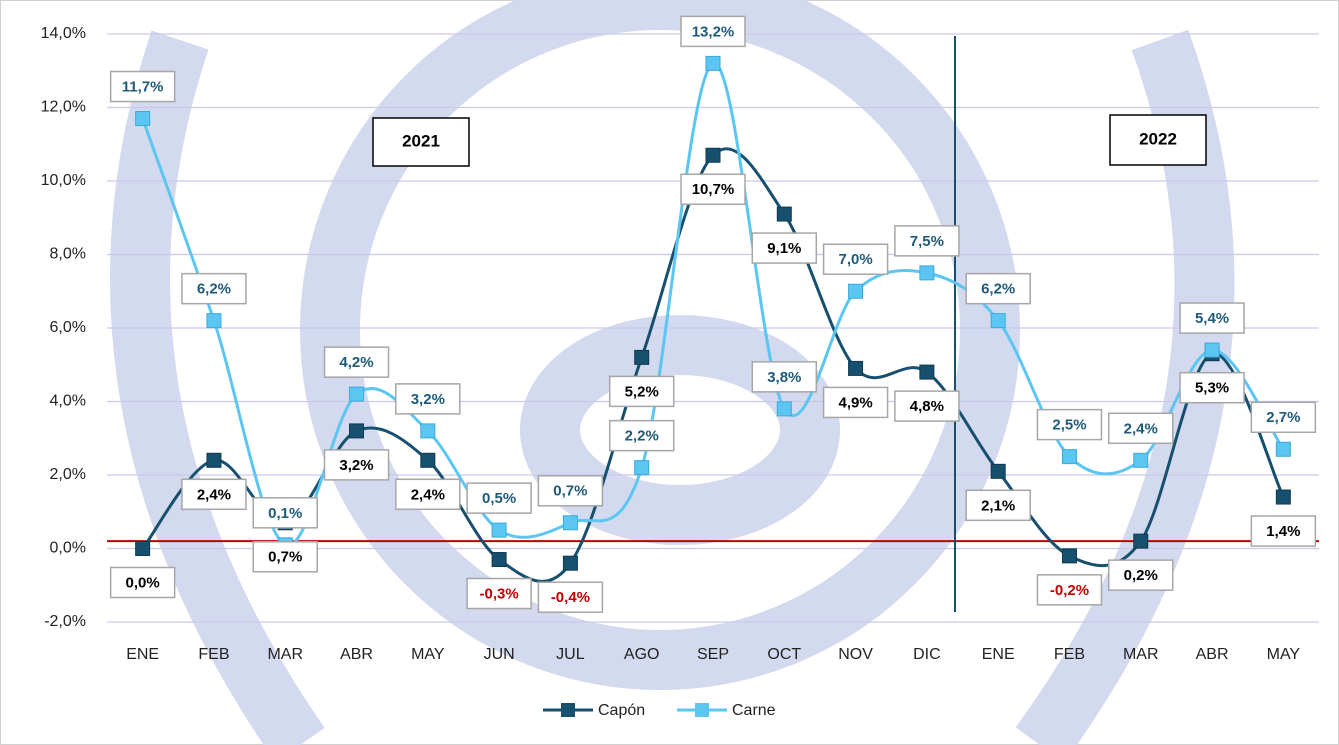 This screenshot has height=745, width=1339. I want to click on x-tick-label: NOV, so click(855, 654).